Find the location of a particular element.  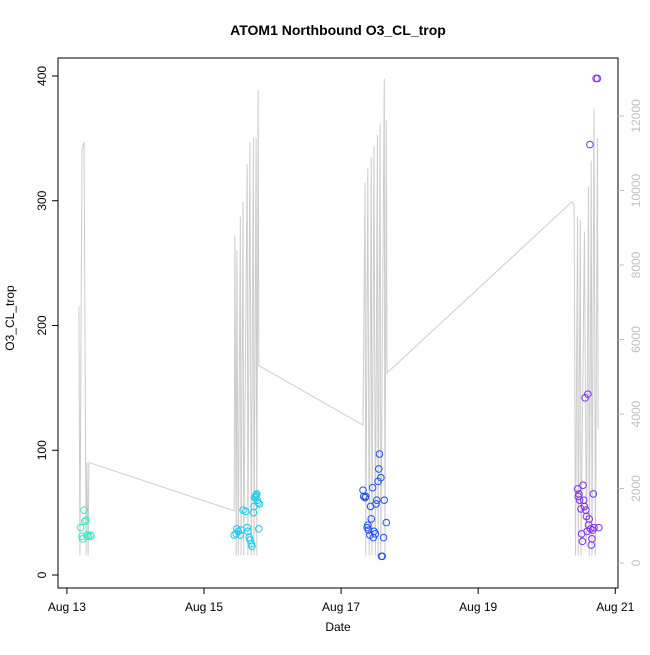

y2-tick-label: 2000 is located at coordinates (636, 488).